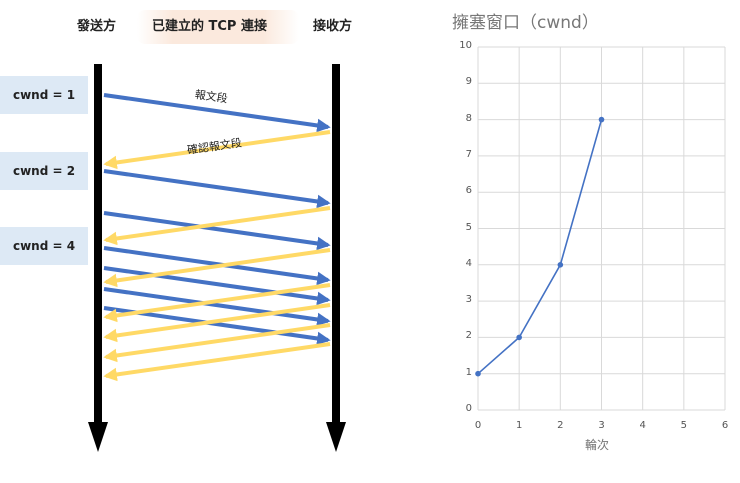 The height and width of the screenshot is (483, 740). Describe the element at coordinates (468, 408) in the screenshot. I see `y-tick-label: 0` at that location.